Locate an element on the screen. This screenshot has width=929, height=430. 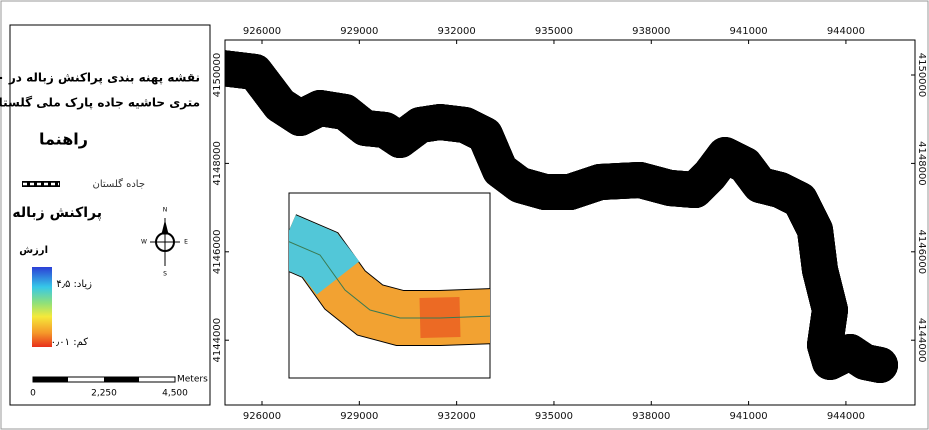
scale-label: 2,250 is located at coordinates (104, 394).